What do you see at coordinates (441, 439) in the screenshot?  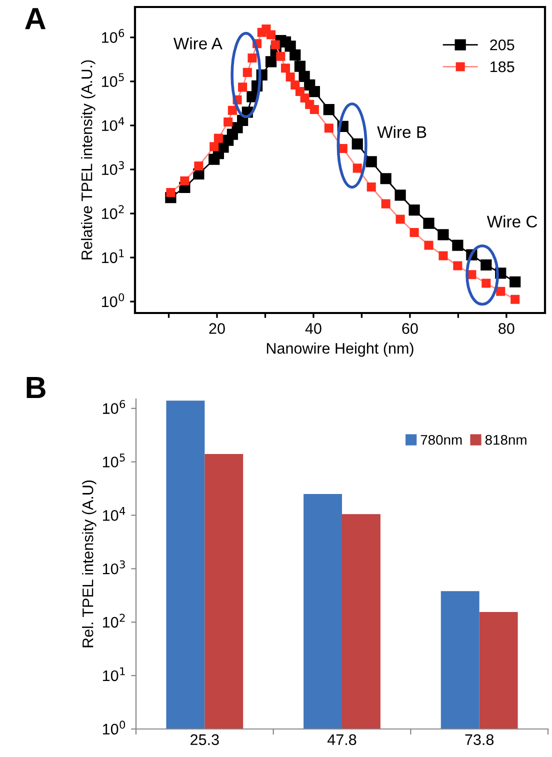 I see `legend-label: 780nm` at bounding box center [441, 439].